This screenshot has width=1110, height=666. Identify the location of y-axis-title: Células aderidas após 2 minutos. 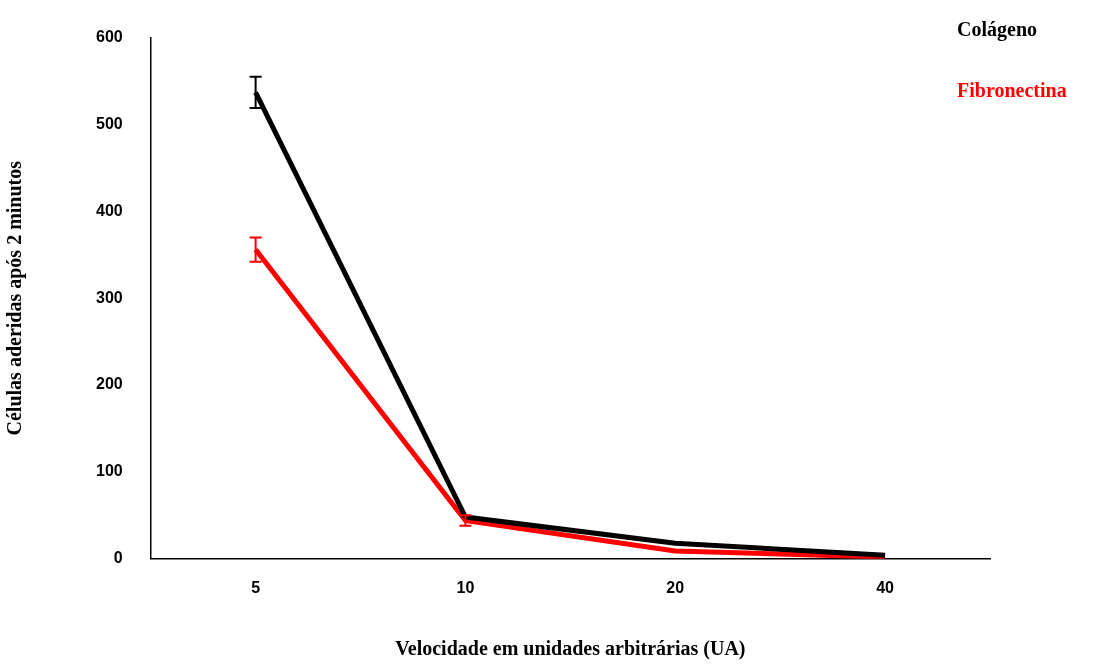
(15, 298).